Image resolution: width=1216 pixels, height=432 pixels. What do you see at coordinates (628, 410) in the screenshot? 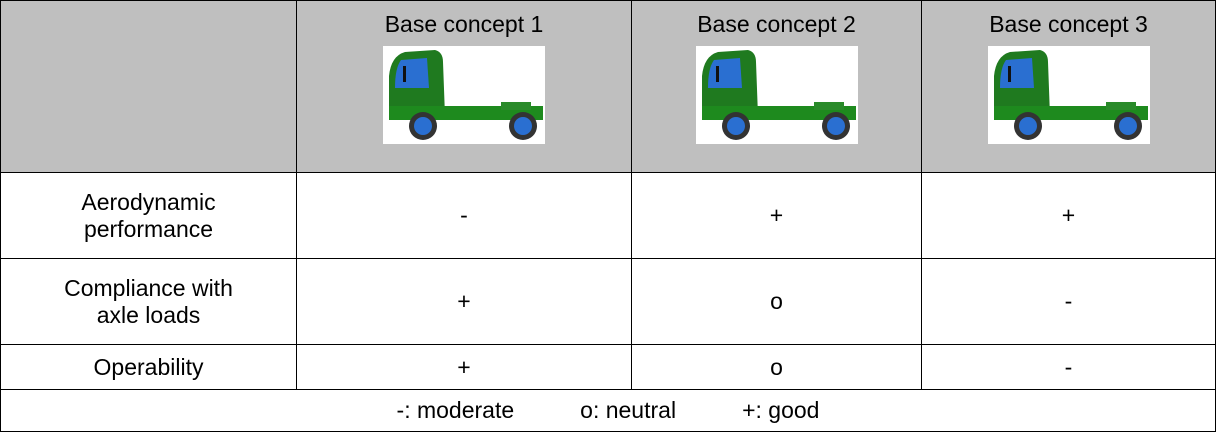
I see `legend-item: o: neutral` at bounding box center [628, 410].